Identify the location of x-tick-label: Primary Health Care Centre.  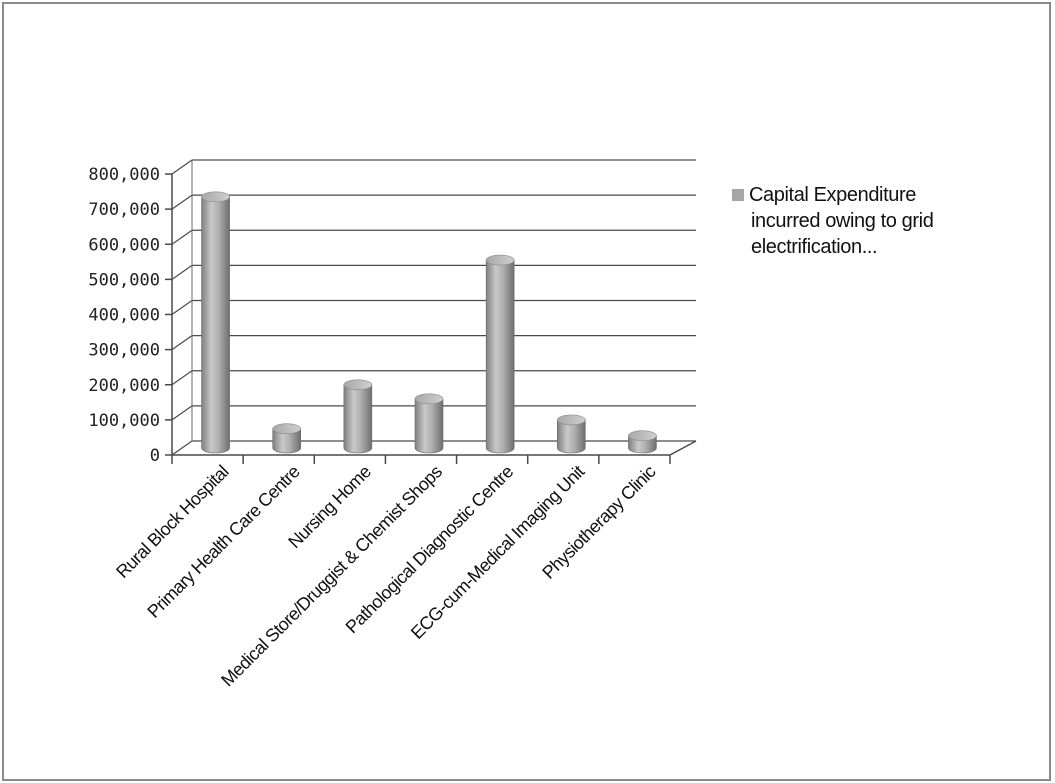
(223, 541).